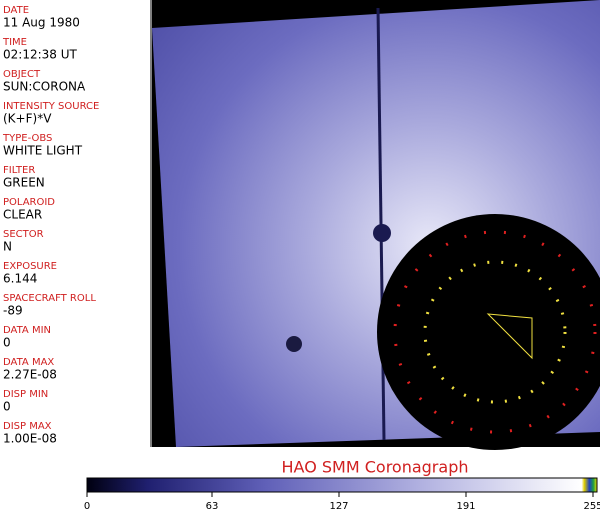 The height and width of the screenshot is (512, 600). What do you see at coordinates (342, 485) in the screenshot?
I see `colorbar` at bounding box center [342, 485].